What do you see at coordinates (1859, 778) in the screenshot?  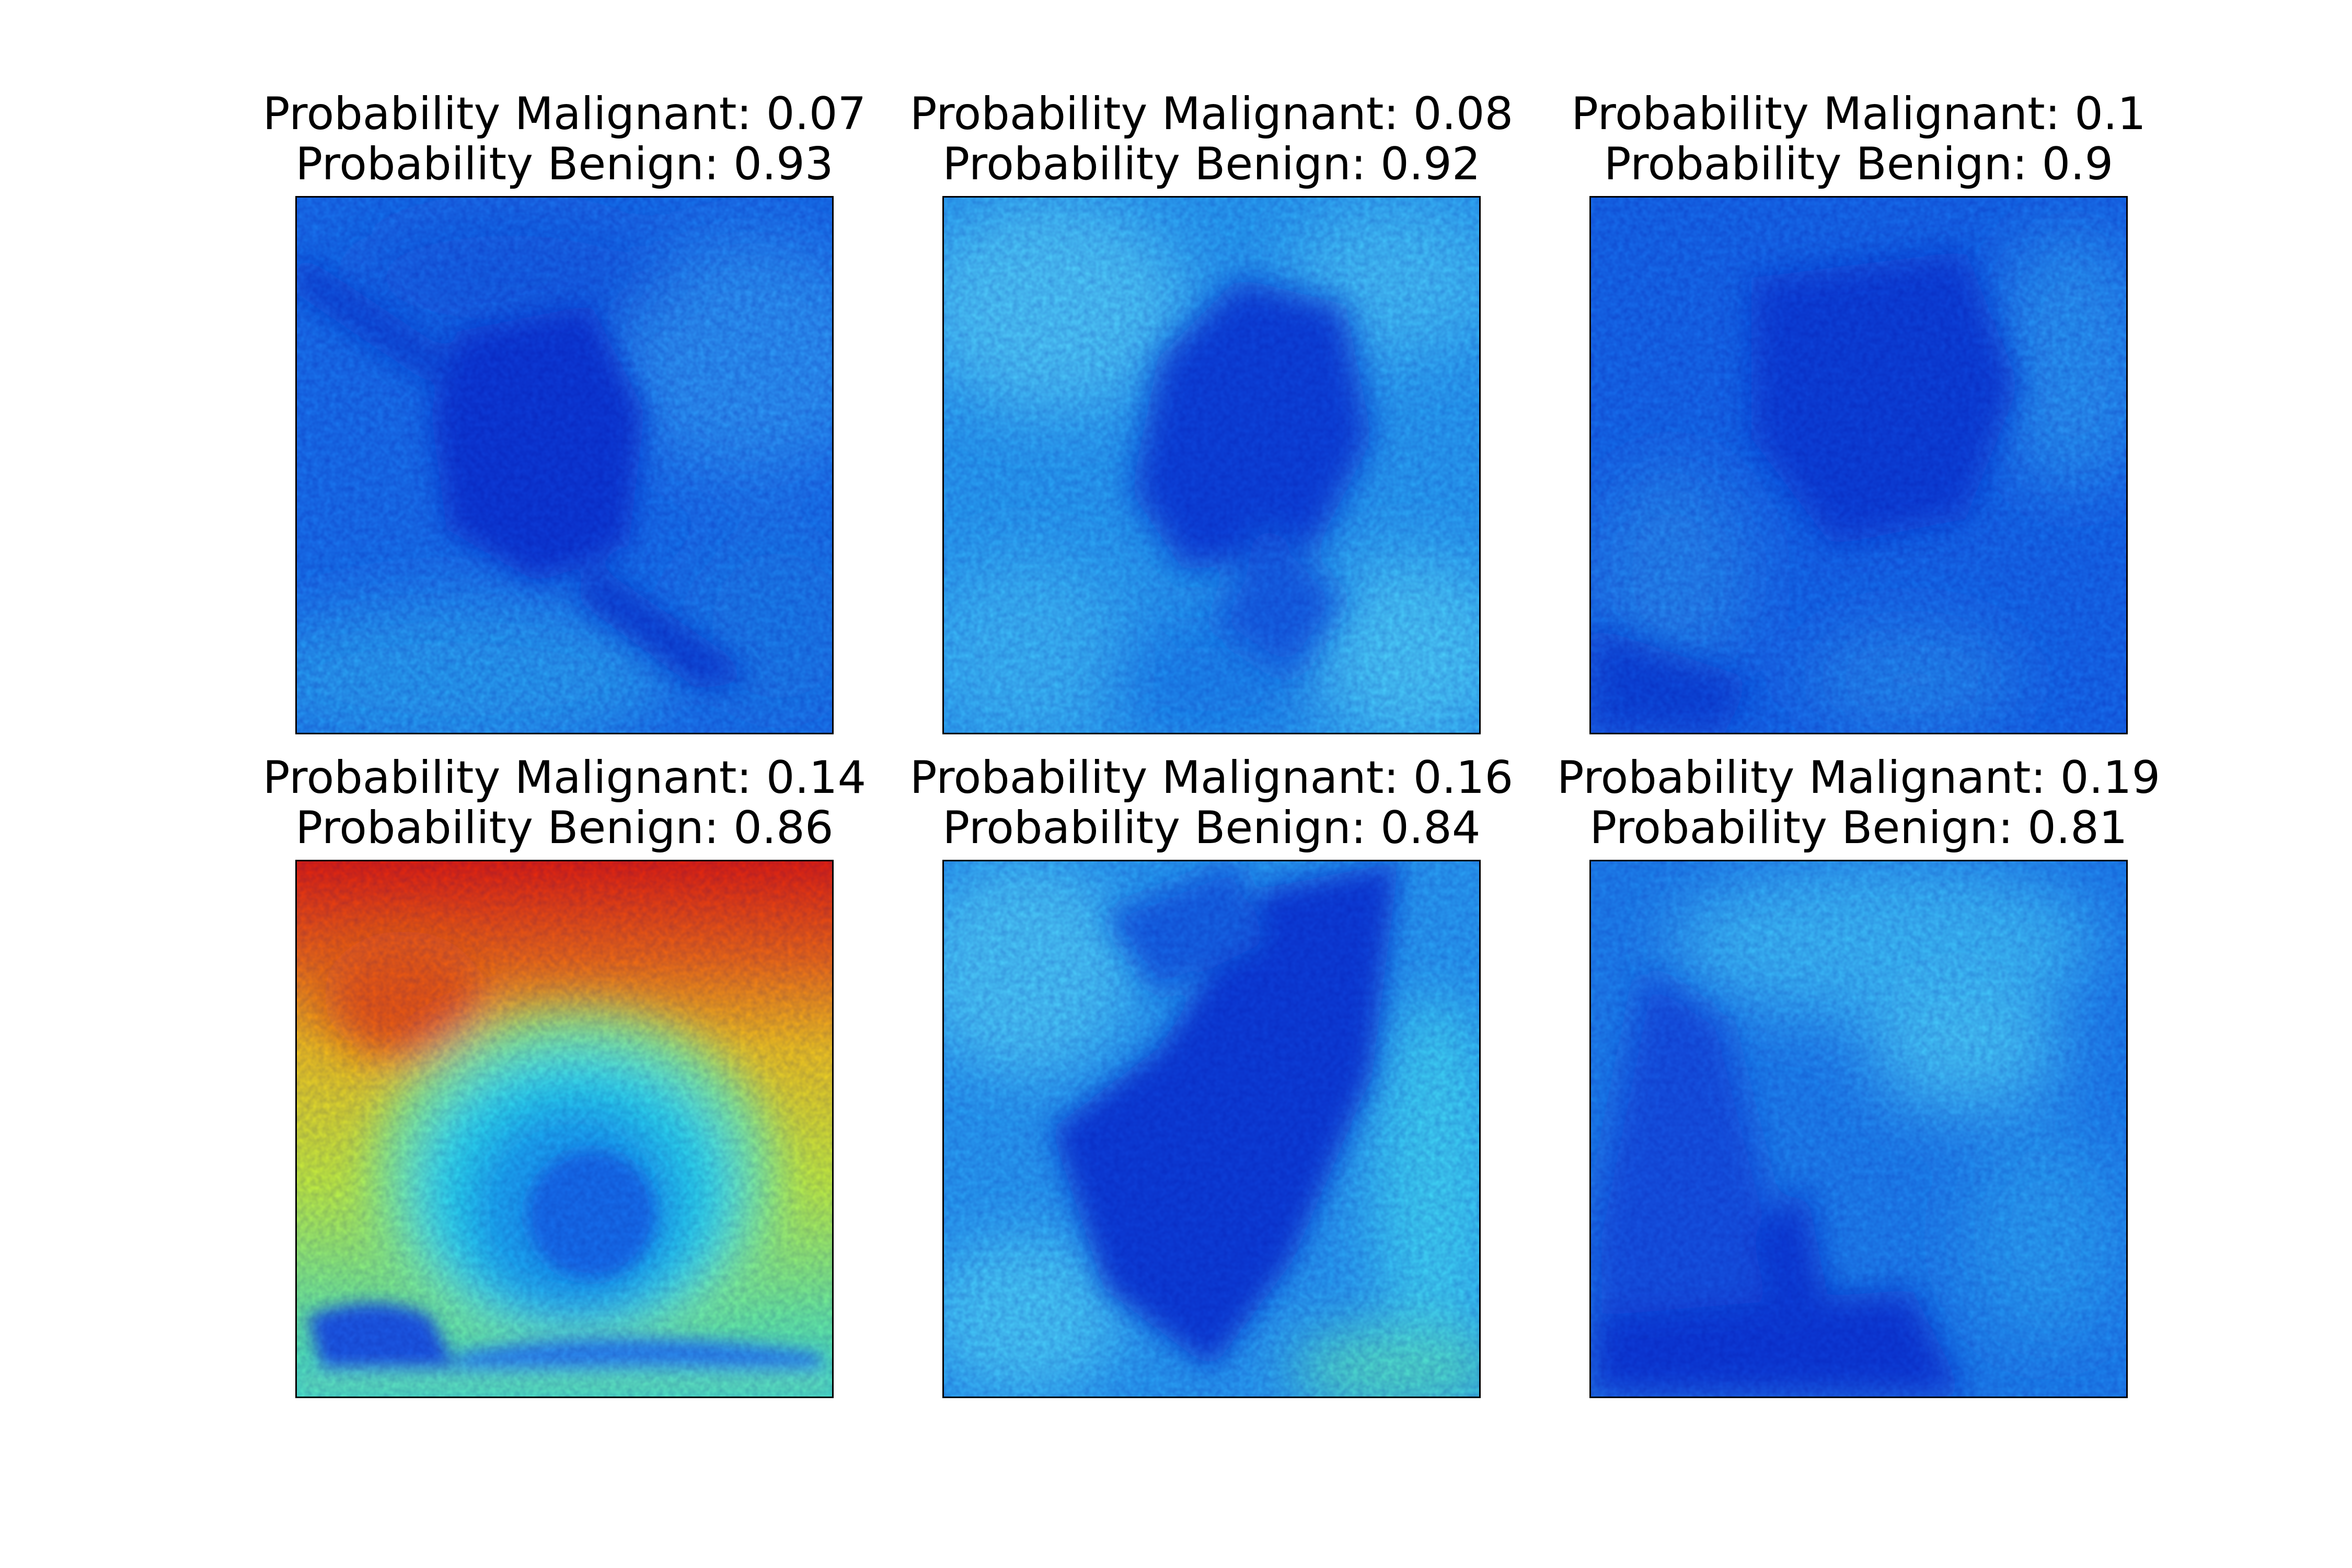 I see `malignant-probability-label: Probability Malignant: 0.19` at bounding box center [1859, 778].